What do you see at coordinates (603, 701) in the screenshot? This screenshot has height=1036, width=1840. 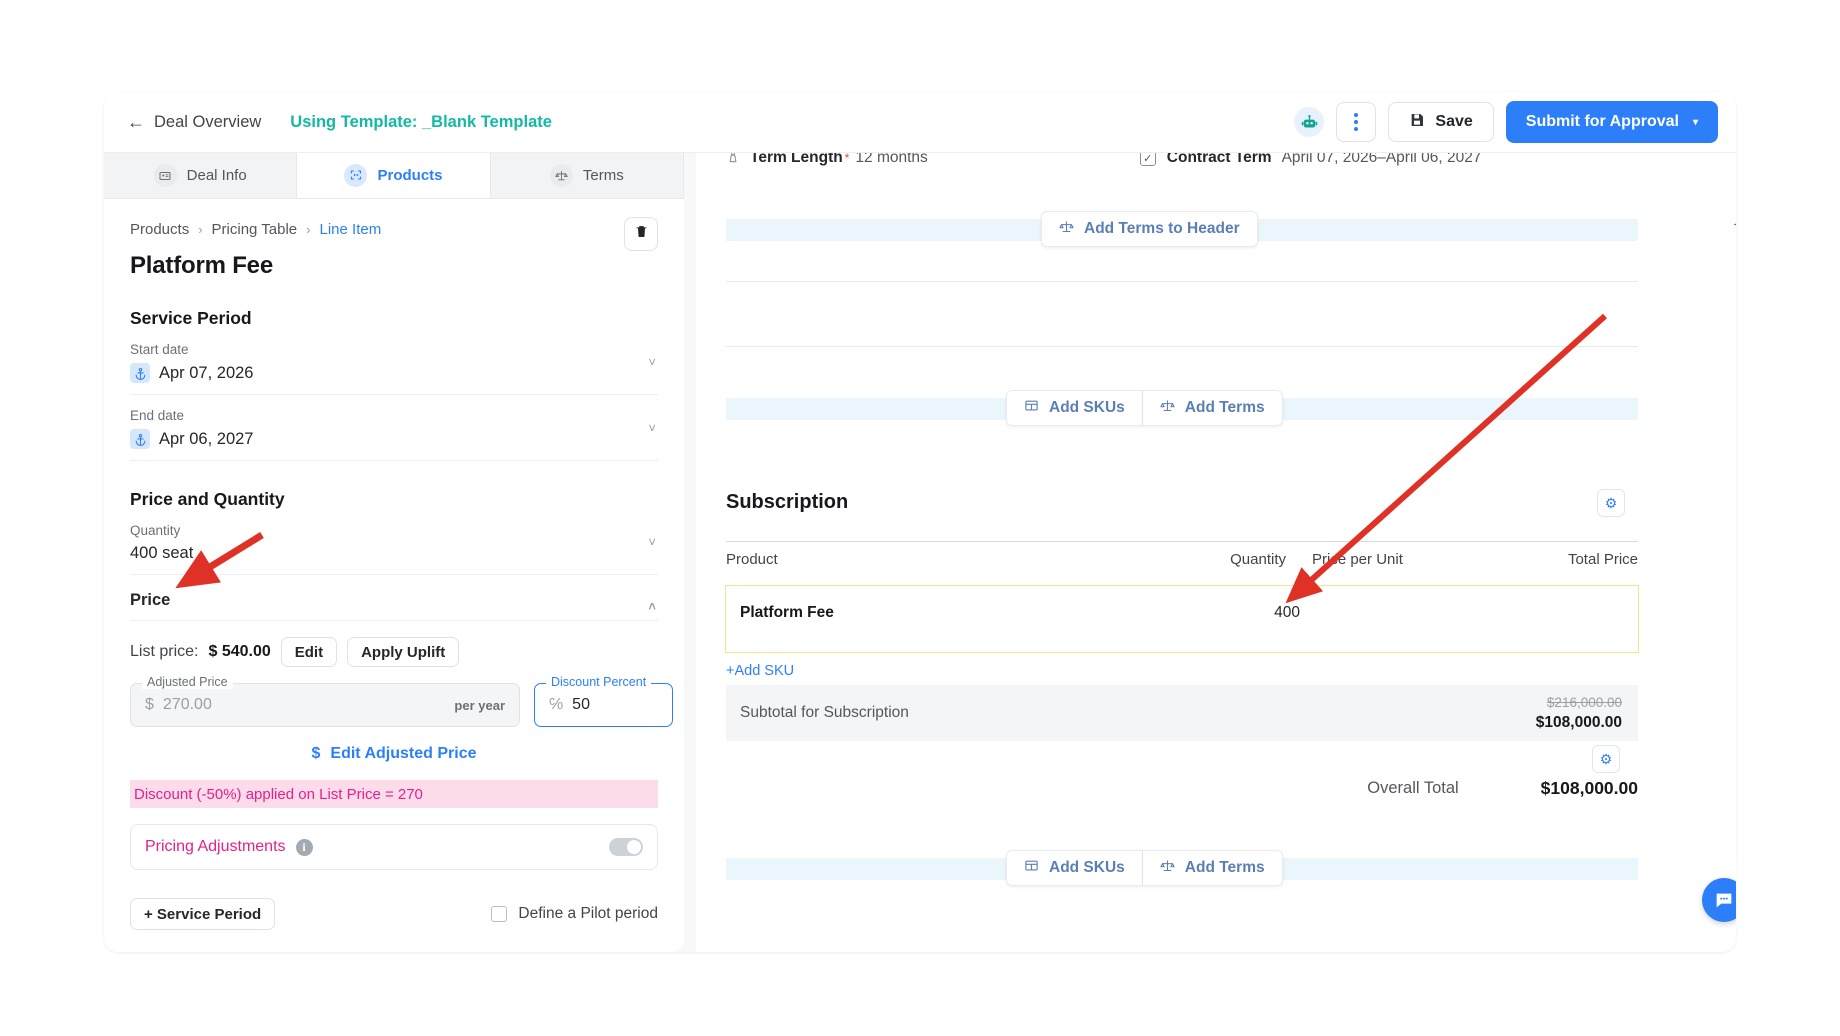 I see `discount-percent-field: Discount Percent ℅ 50` at bounding box center [603, 701].